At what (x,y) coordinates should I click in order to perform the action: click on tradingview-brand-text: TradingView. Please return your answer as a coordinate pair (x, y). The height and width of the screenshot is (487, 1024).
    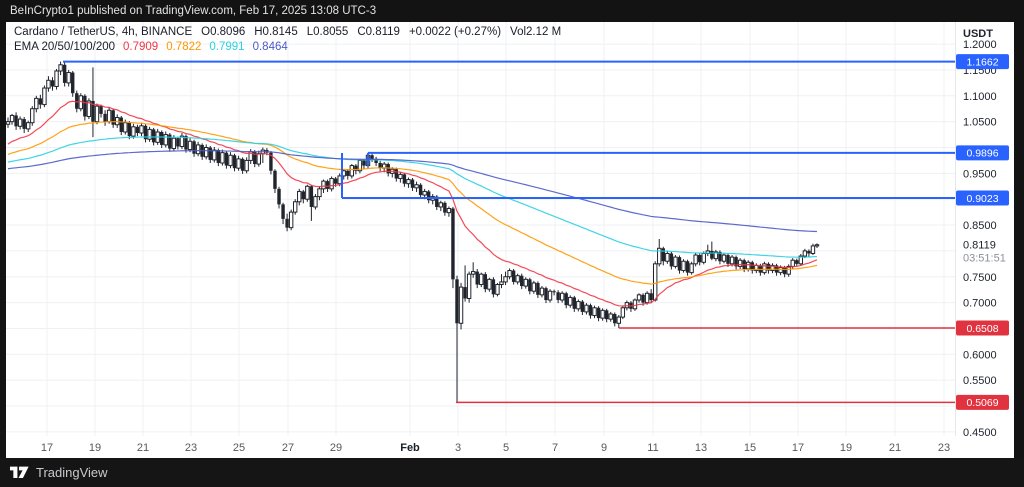
    Looking at the image, I should click on (72, 472).